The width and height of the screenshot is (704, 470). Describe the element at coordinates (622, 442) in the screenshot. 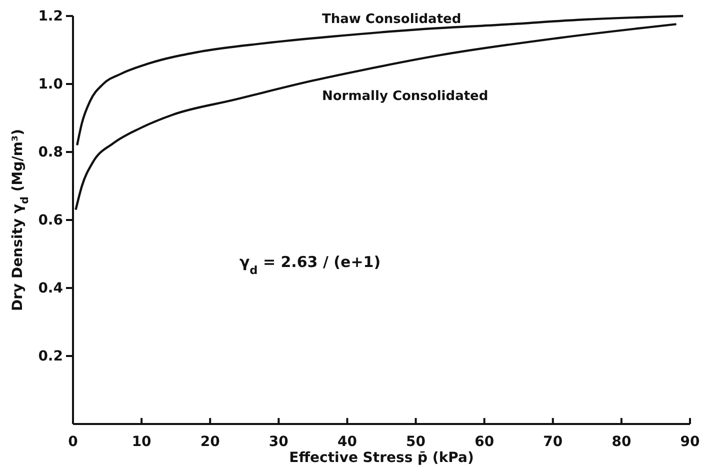

I see `x-tick-label: 80` at that location.